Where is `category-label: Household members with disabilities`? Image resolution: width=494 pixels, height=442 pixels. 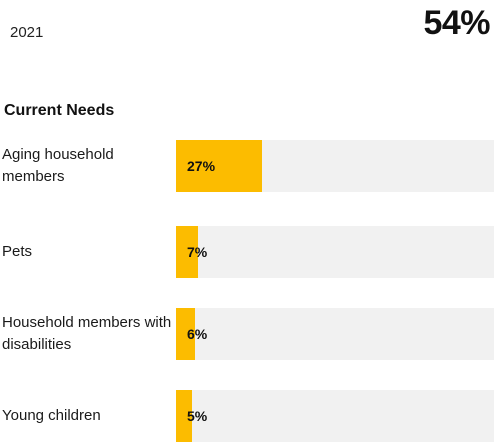
category-label: Household members with disabilities is located at coordinates (87, 333).